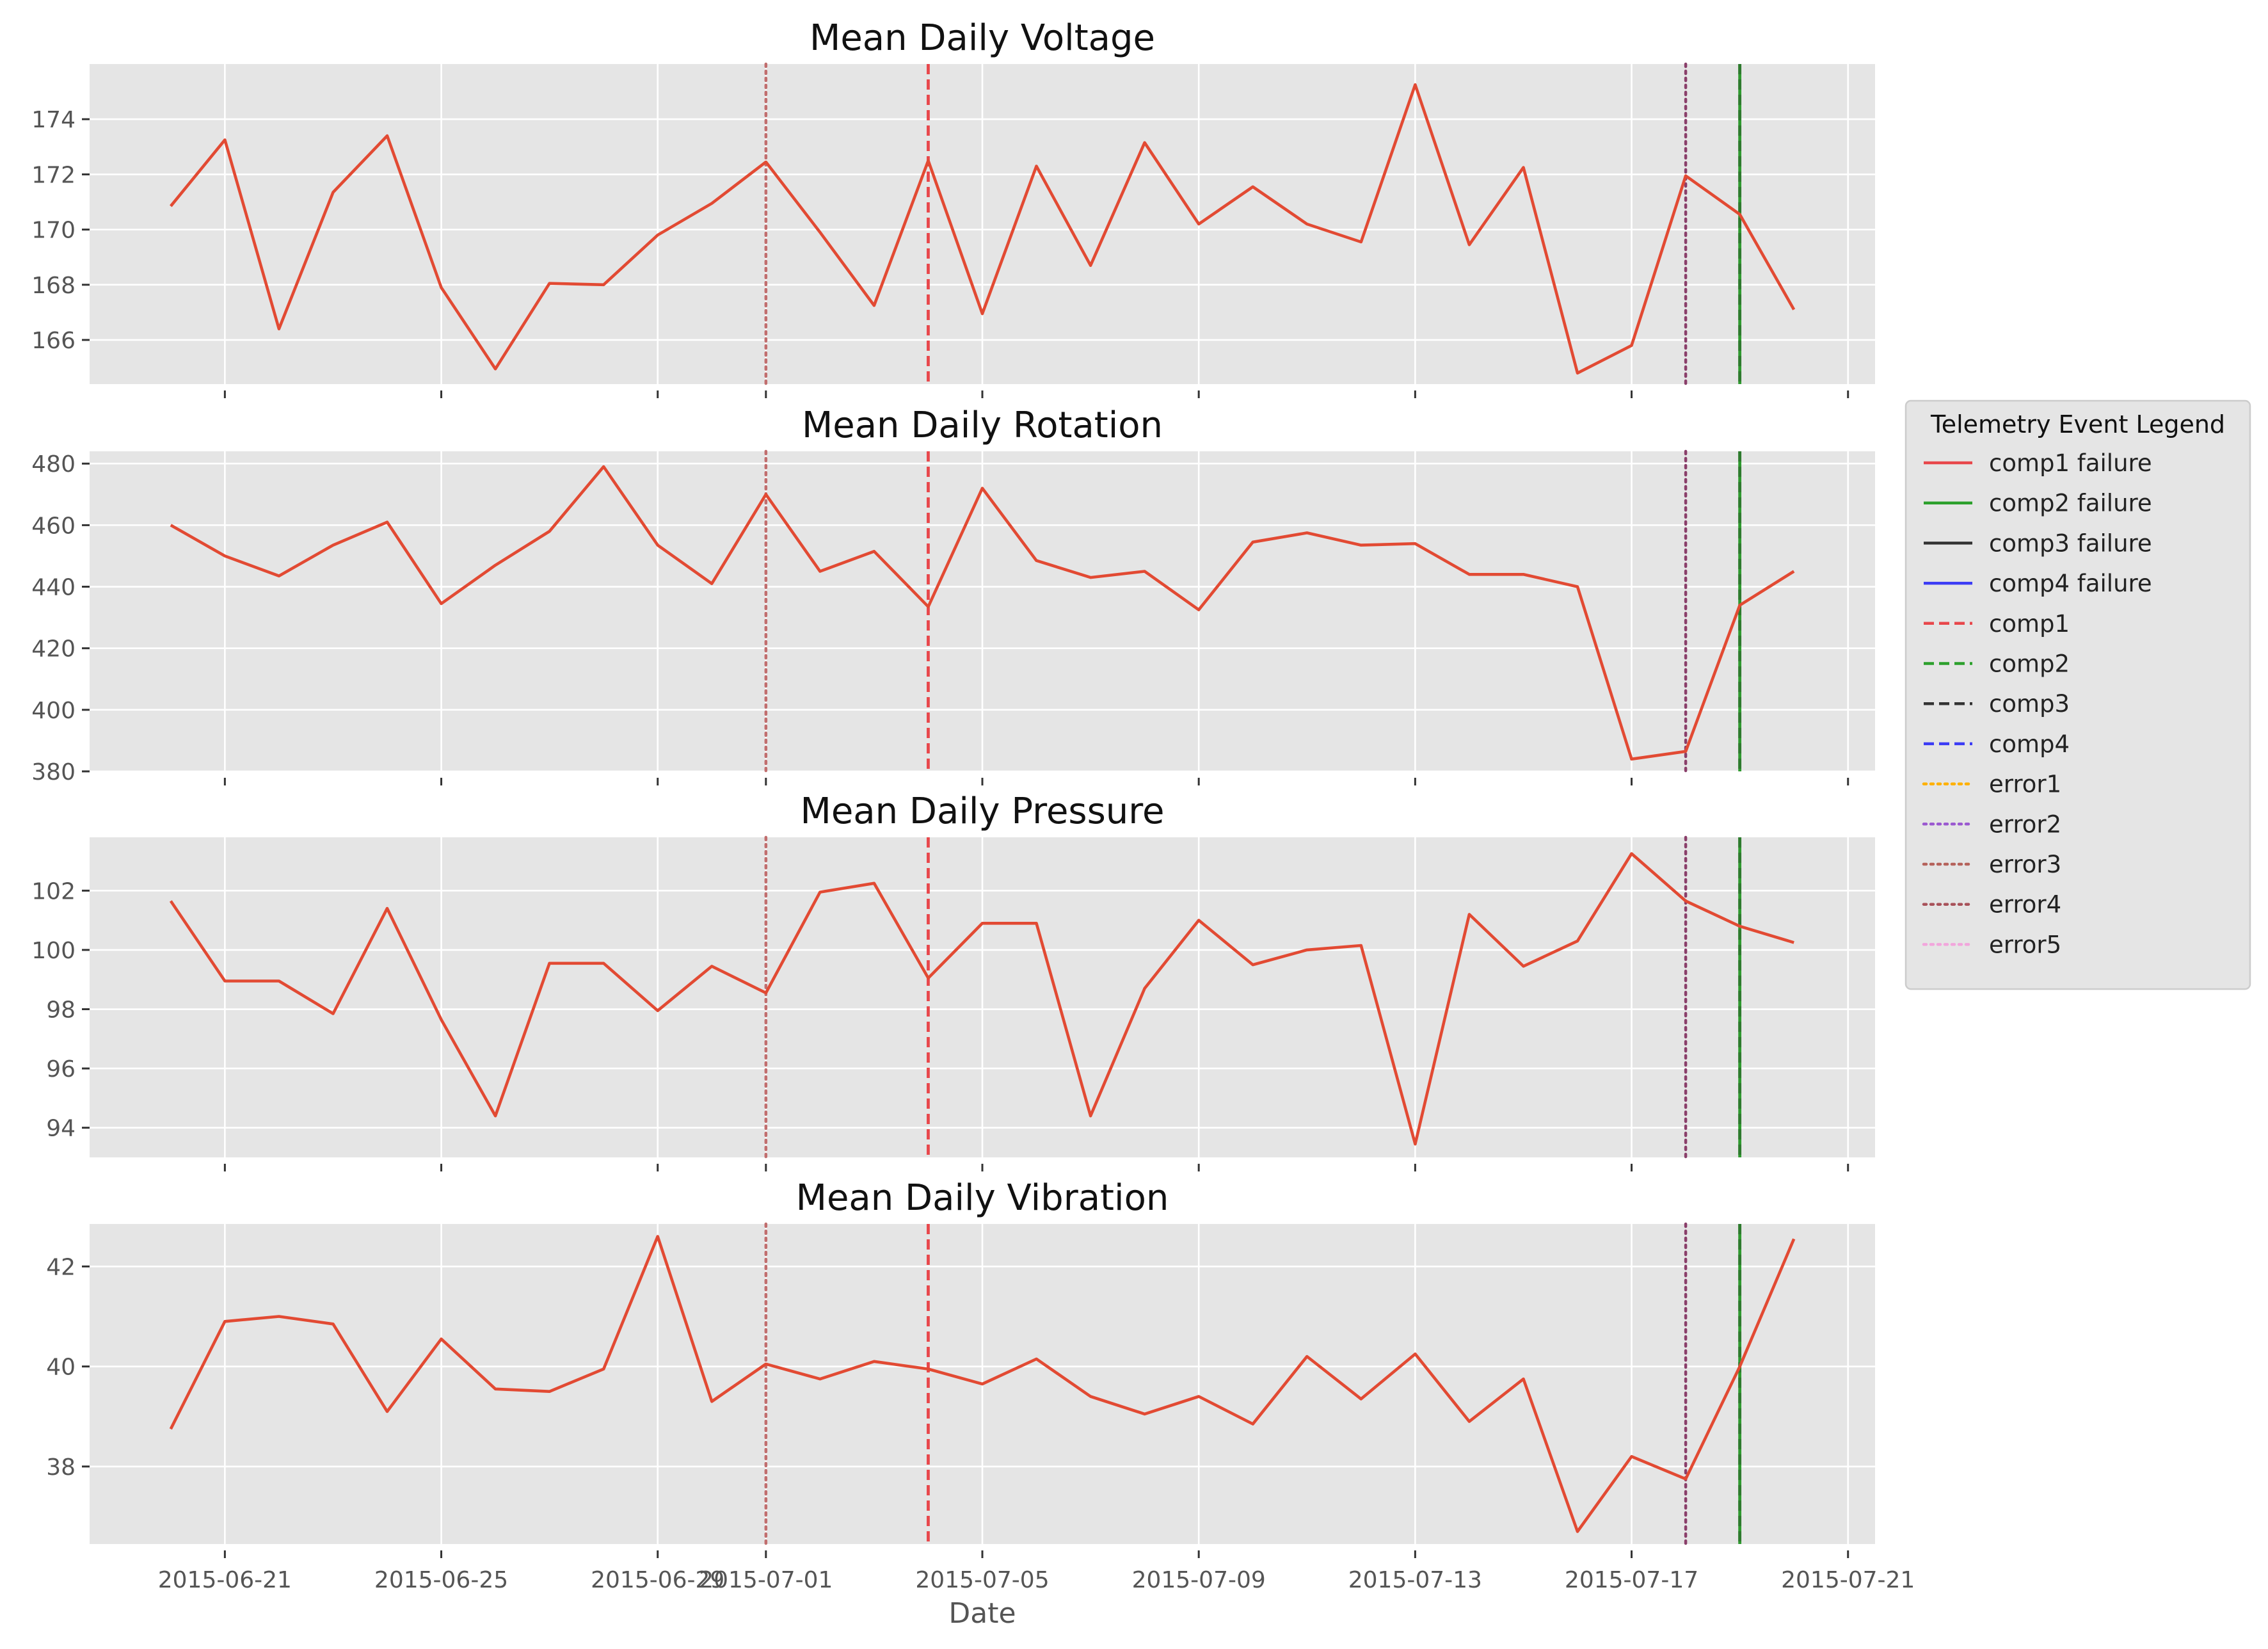  Describe the element at coordinates (1848, 1580) in the screenshot. I see `x-tick-label: 2015-07-21` at that location.